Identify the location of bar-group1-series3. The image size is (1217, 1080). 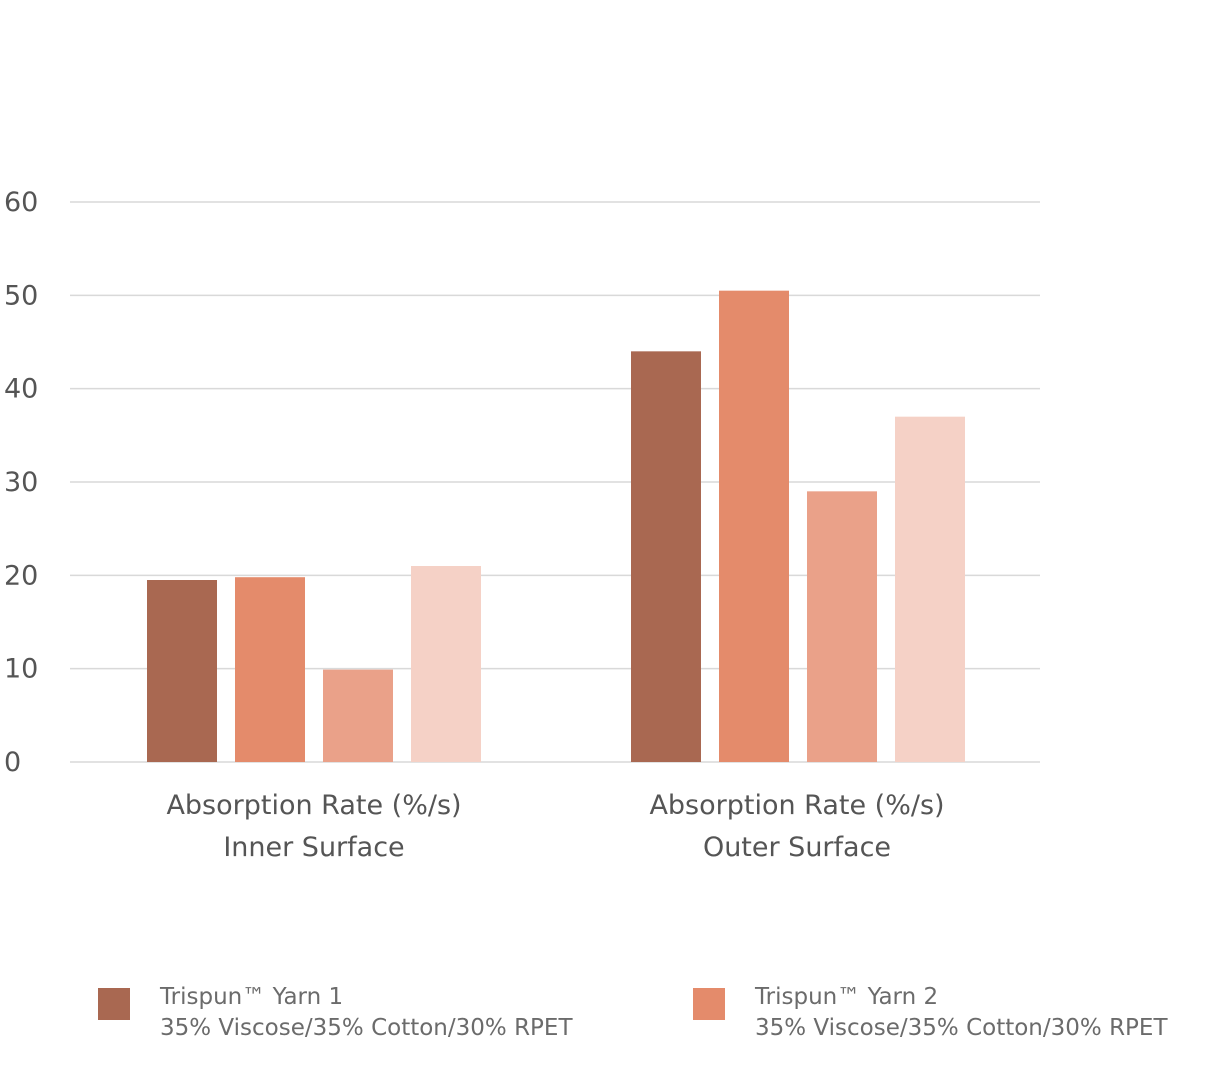
(358, 715).